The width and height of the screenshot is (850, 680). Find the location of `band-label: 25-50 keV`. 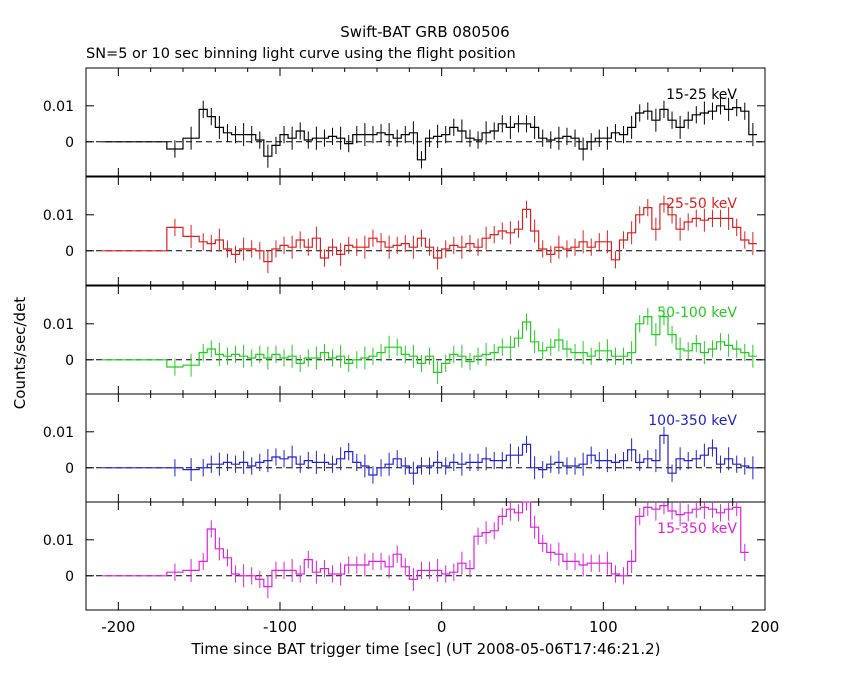

band-label: 25-50 keV is located at coordinates (701, 204).